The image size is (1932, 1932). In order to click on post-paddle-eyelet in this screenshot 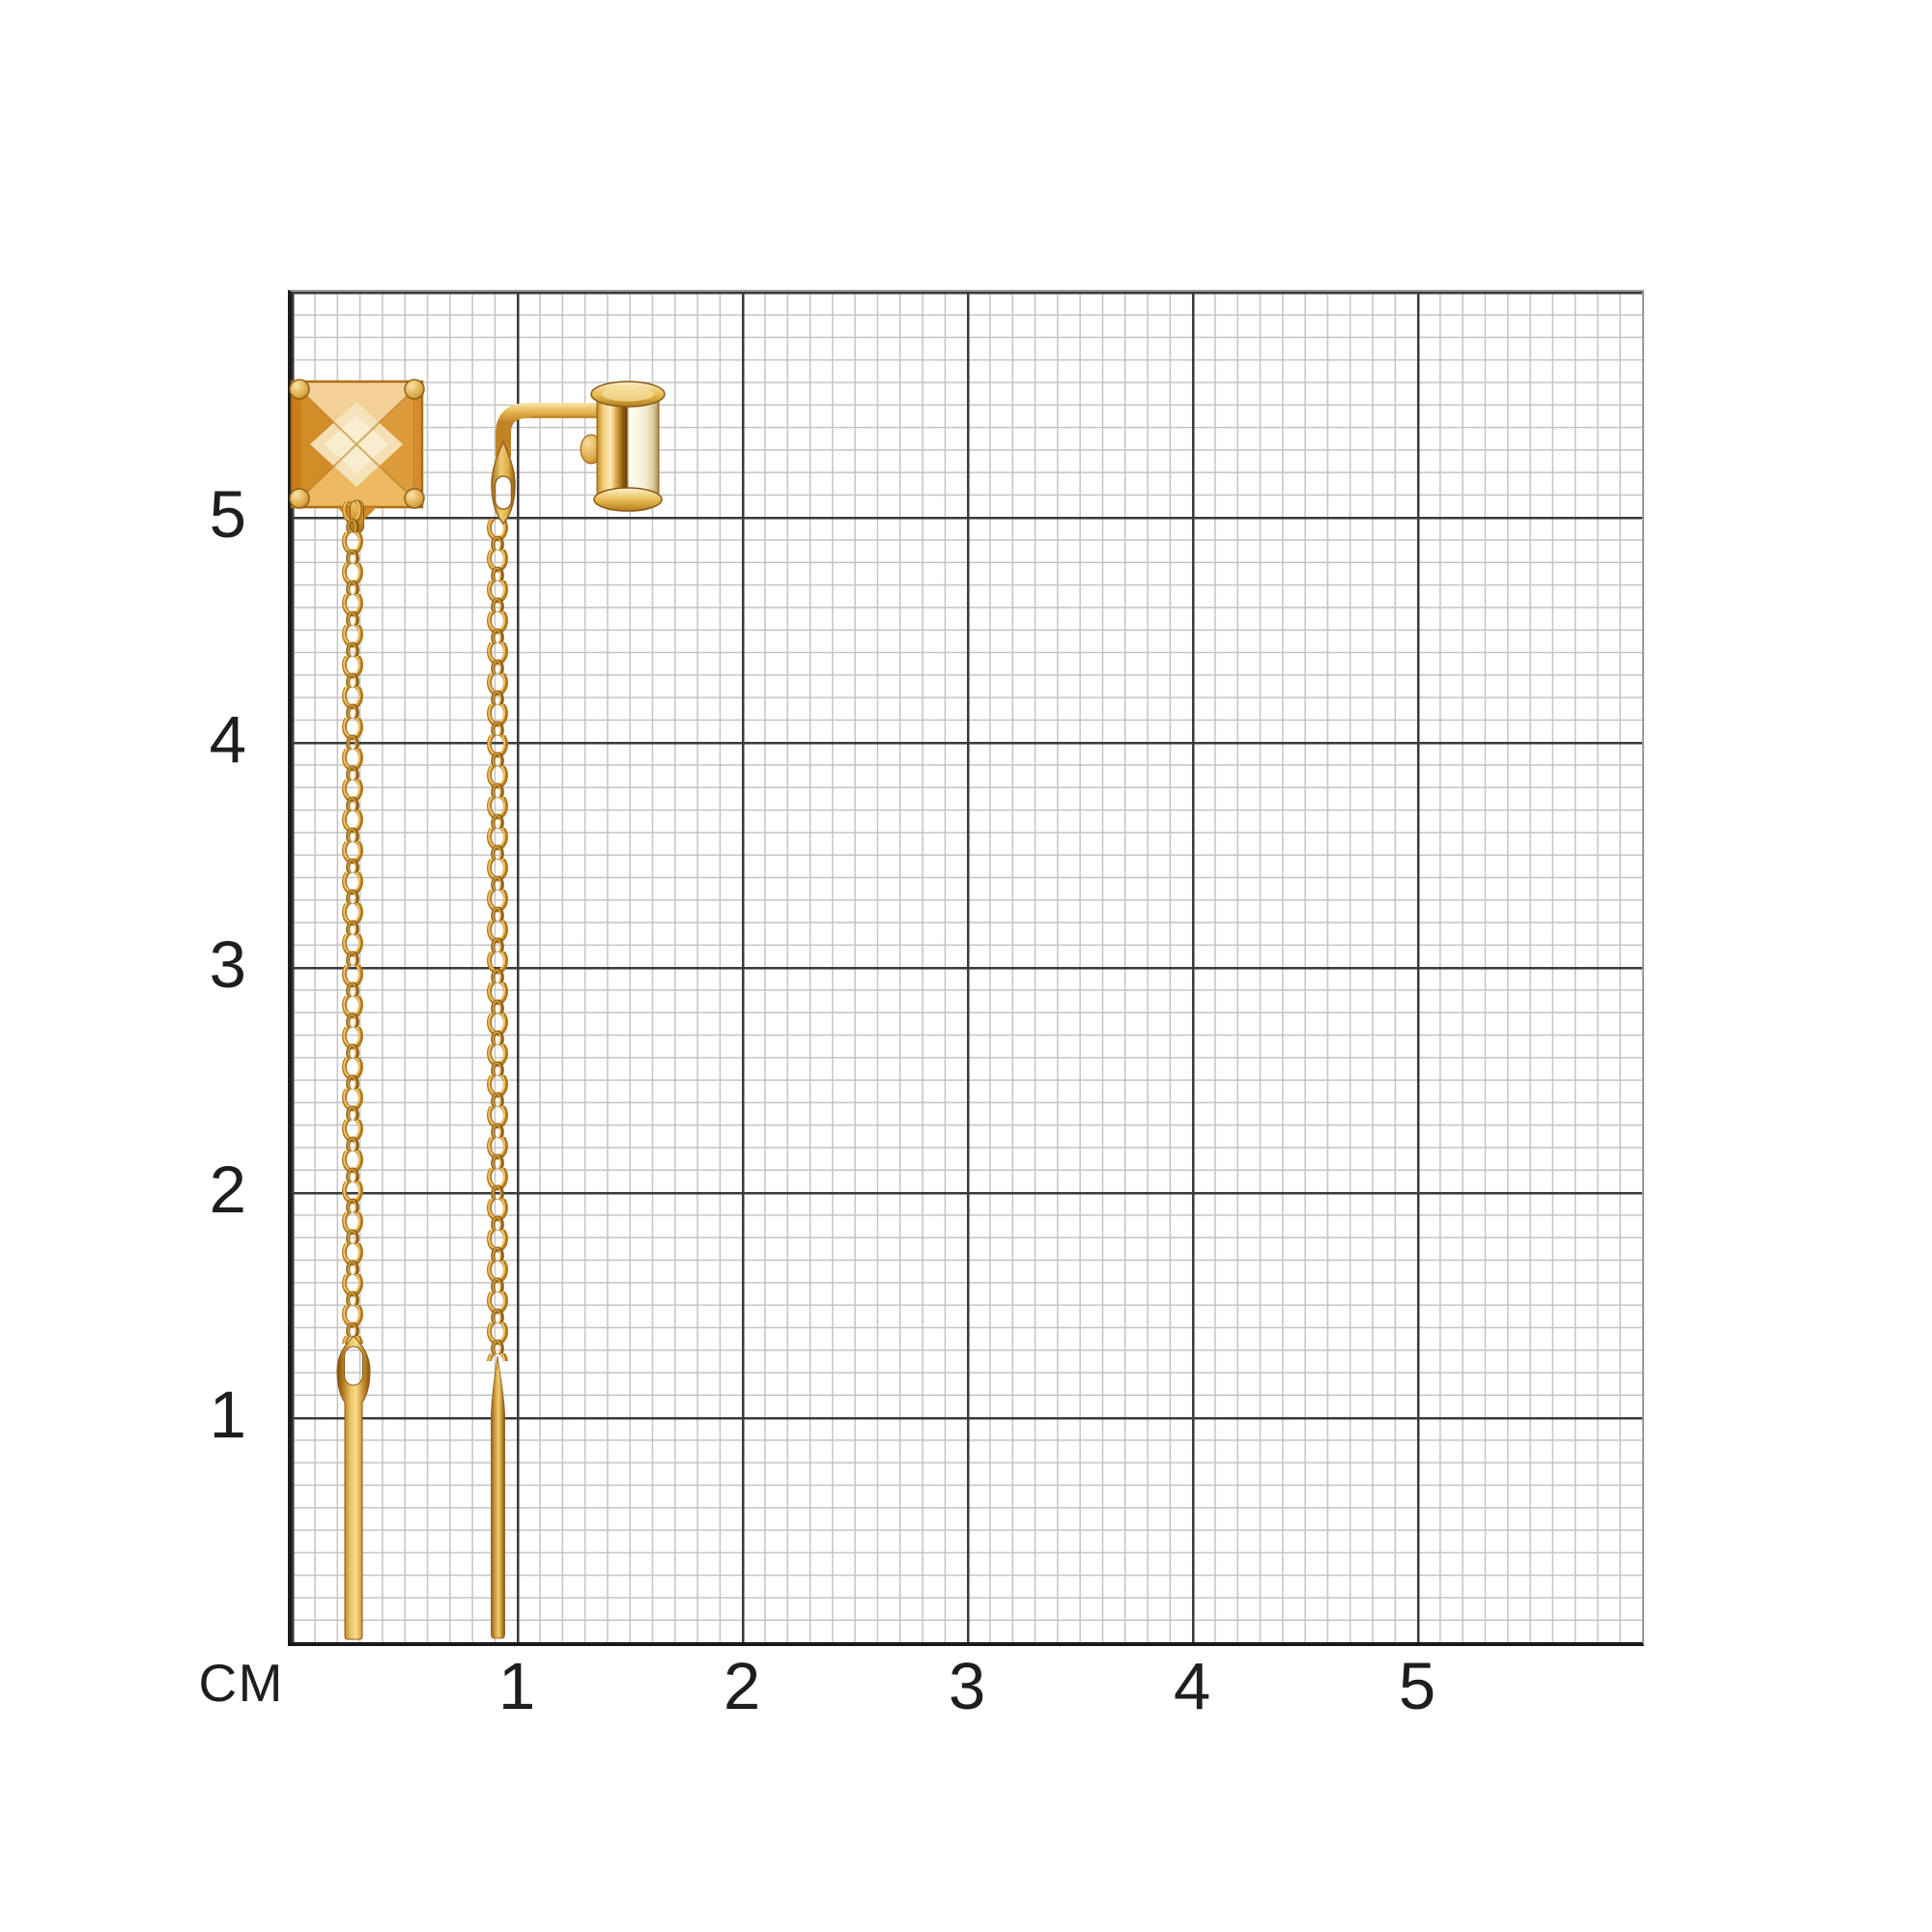, I will do `click(503, 483)`.